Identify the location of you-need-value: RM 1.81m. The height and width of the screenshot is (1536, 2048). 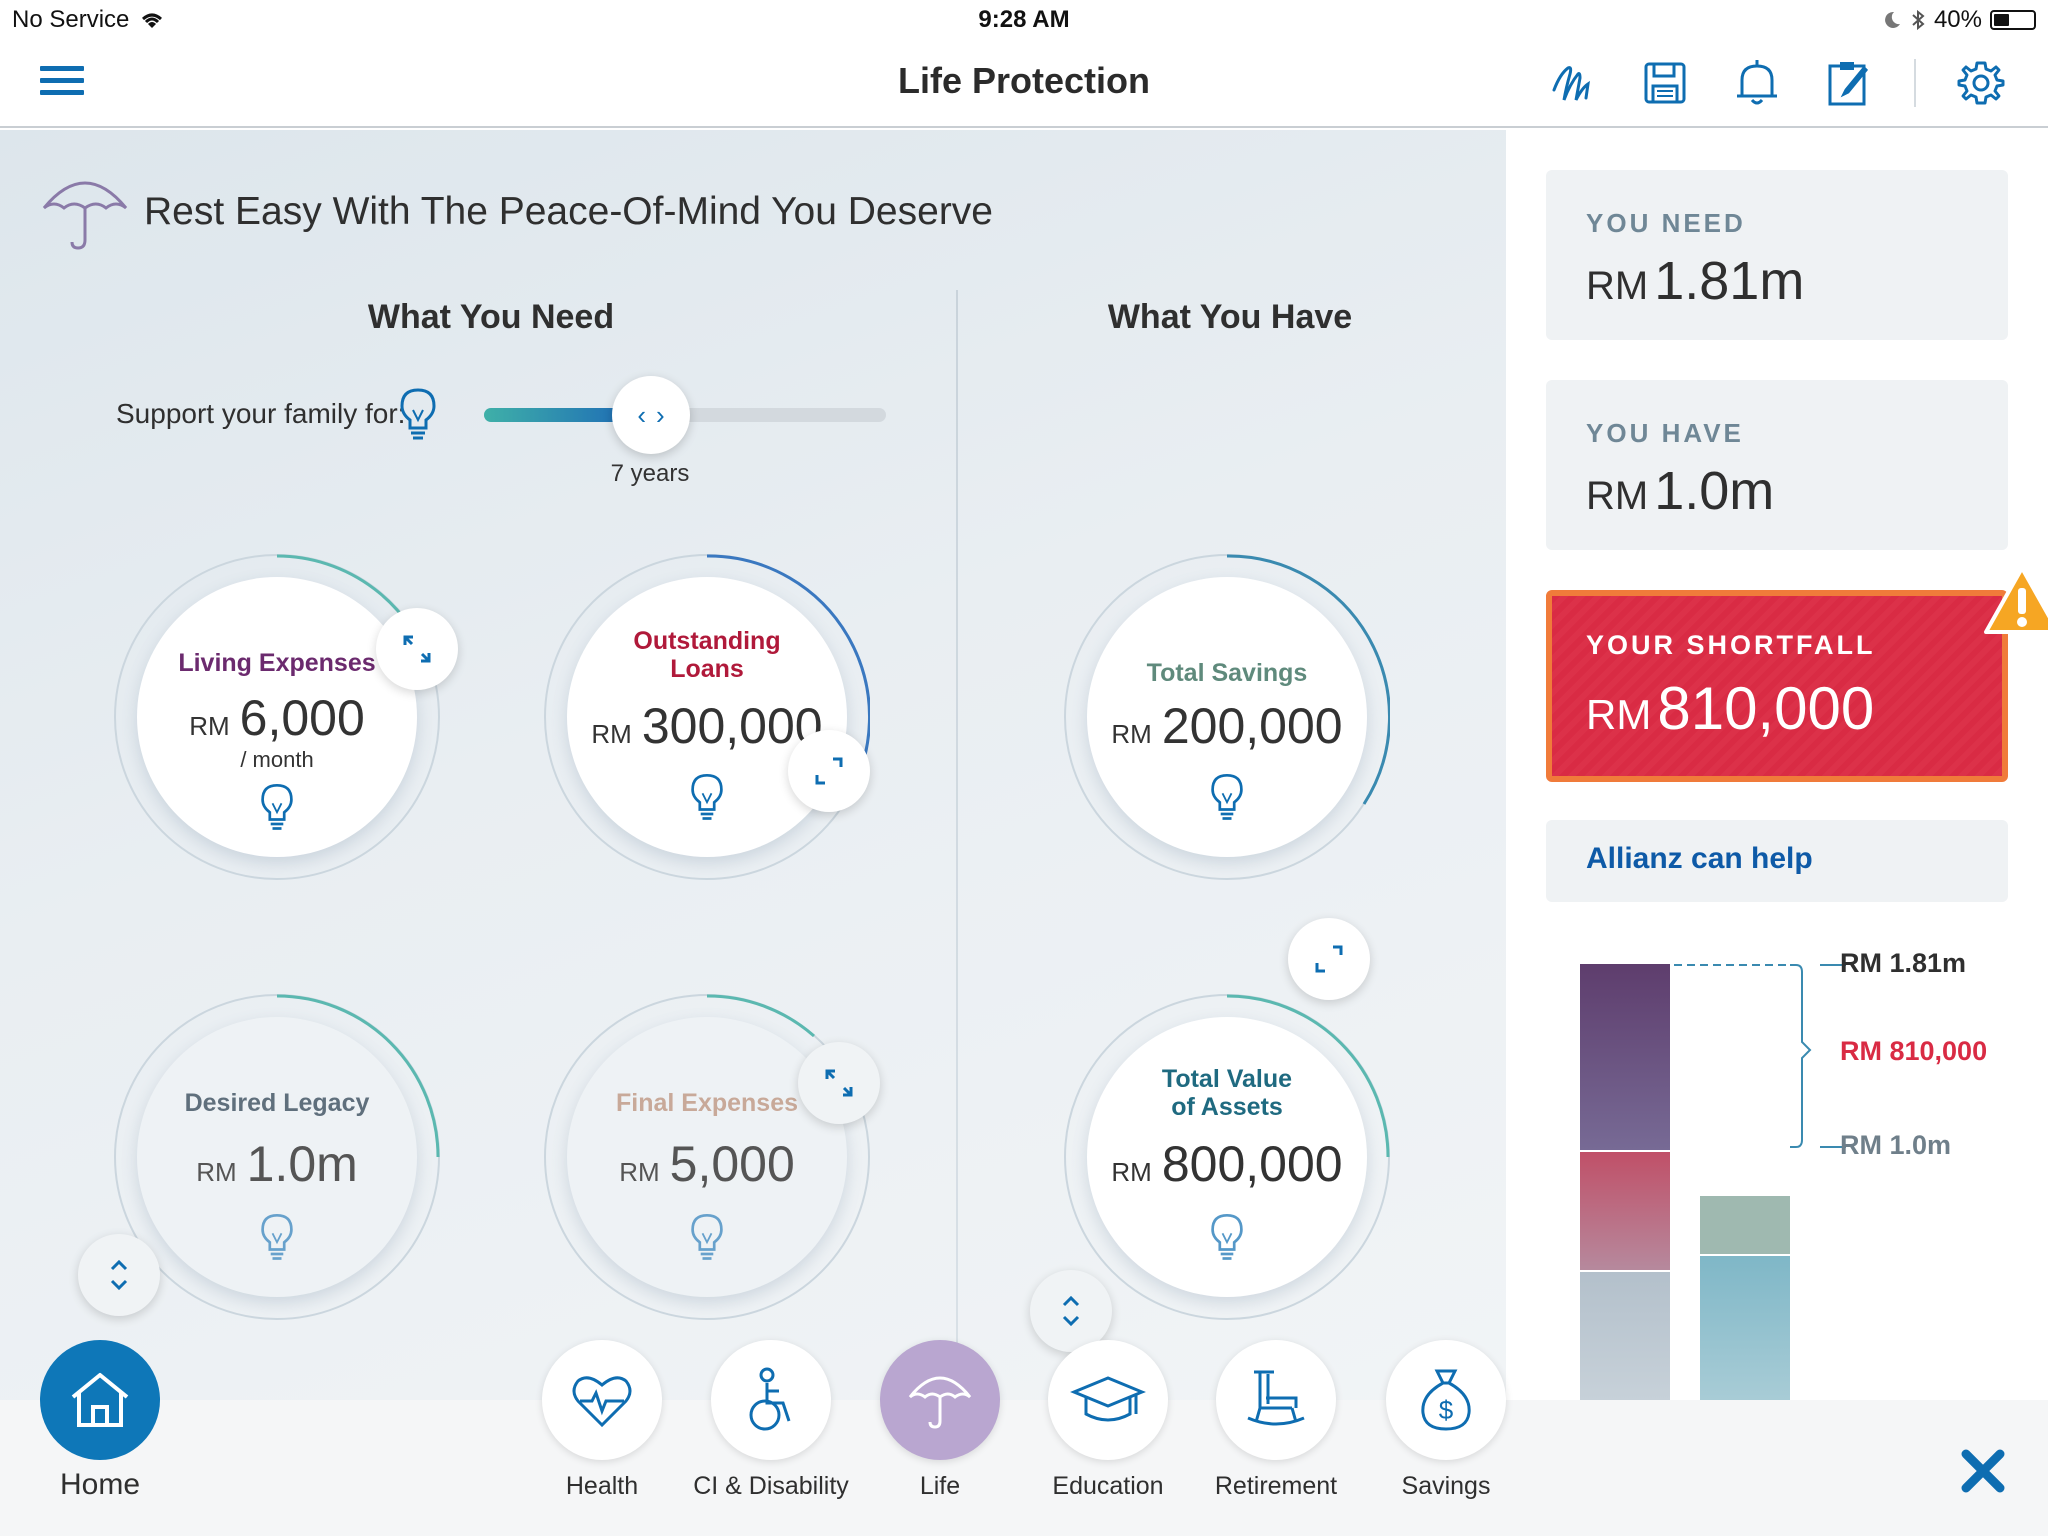
(1695, 281).